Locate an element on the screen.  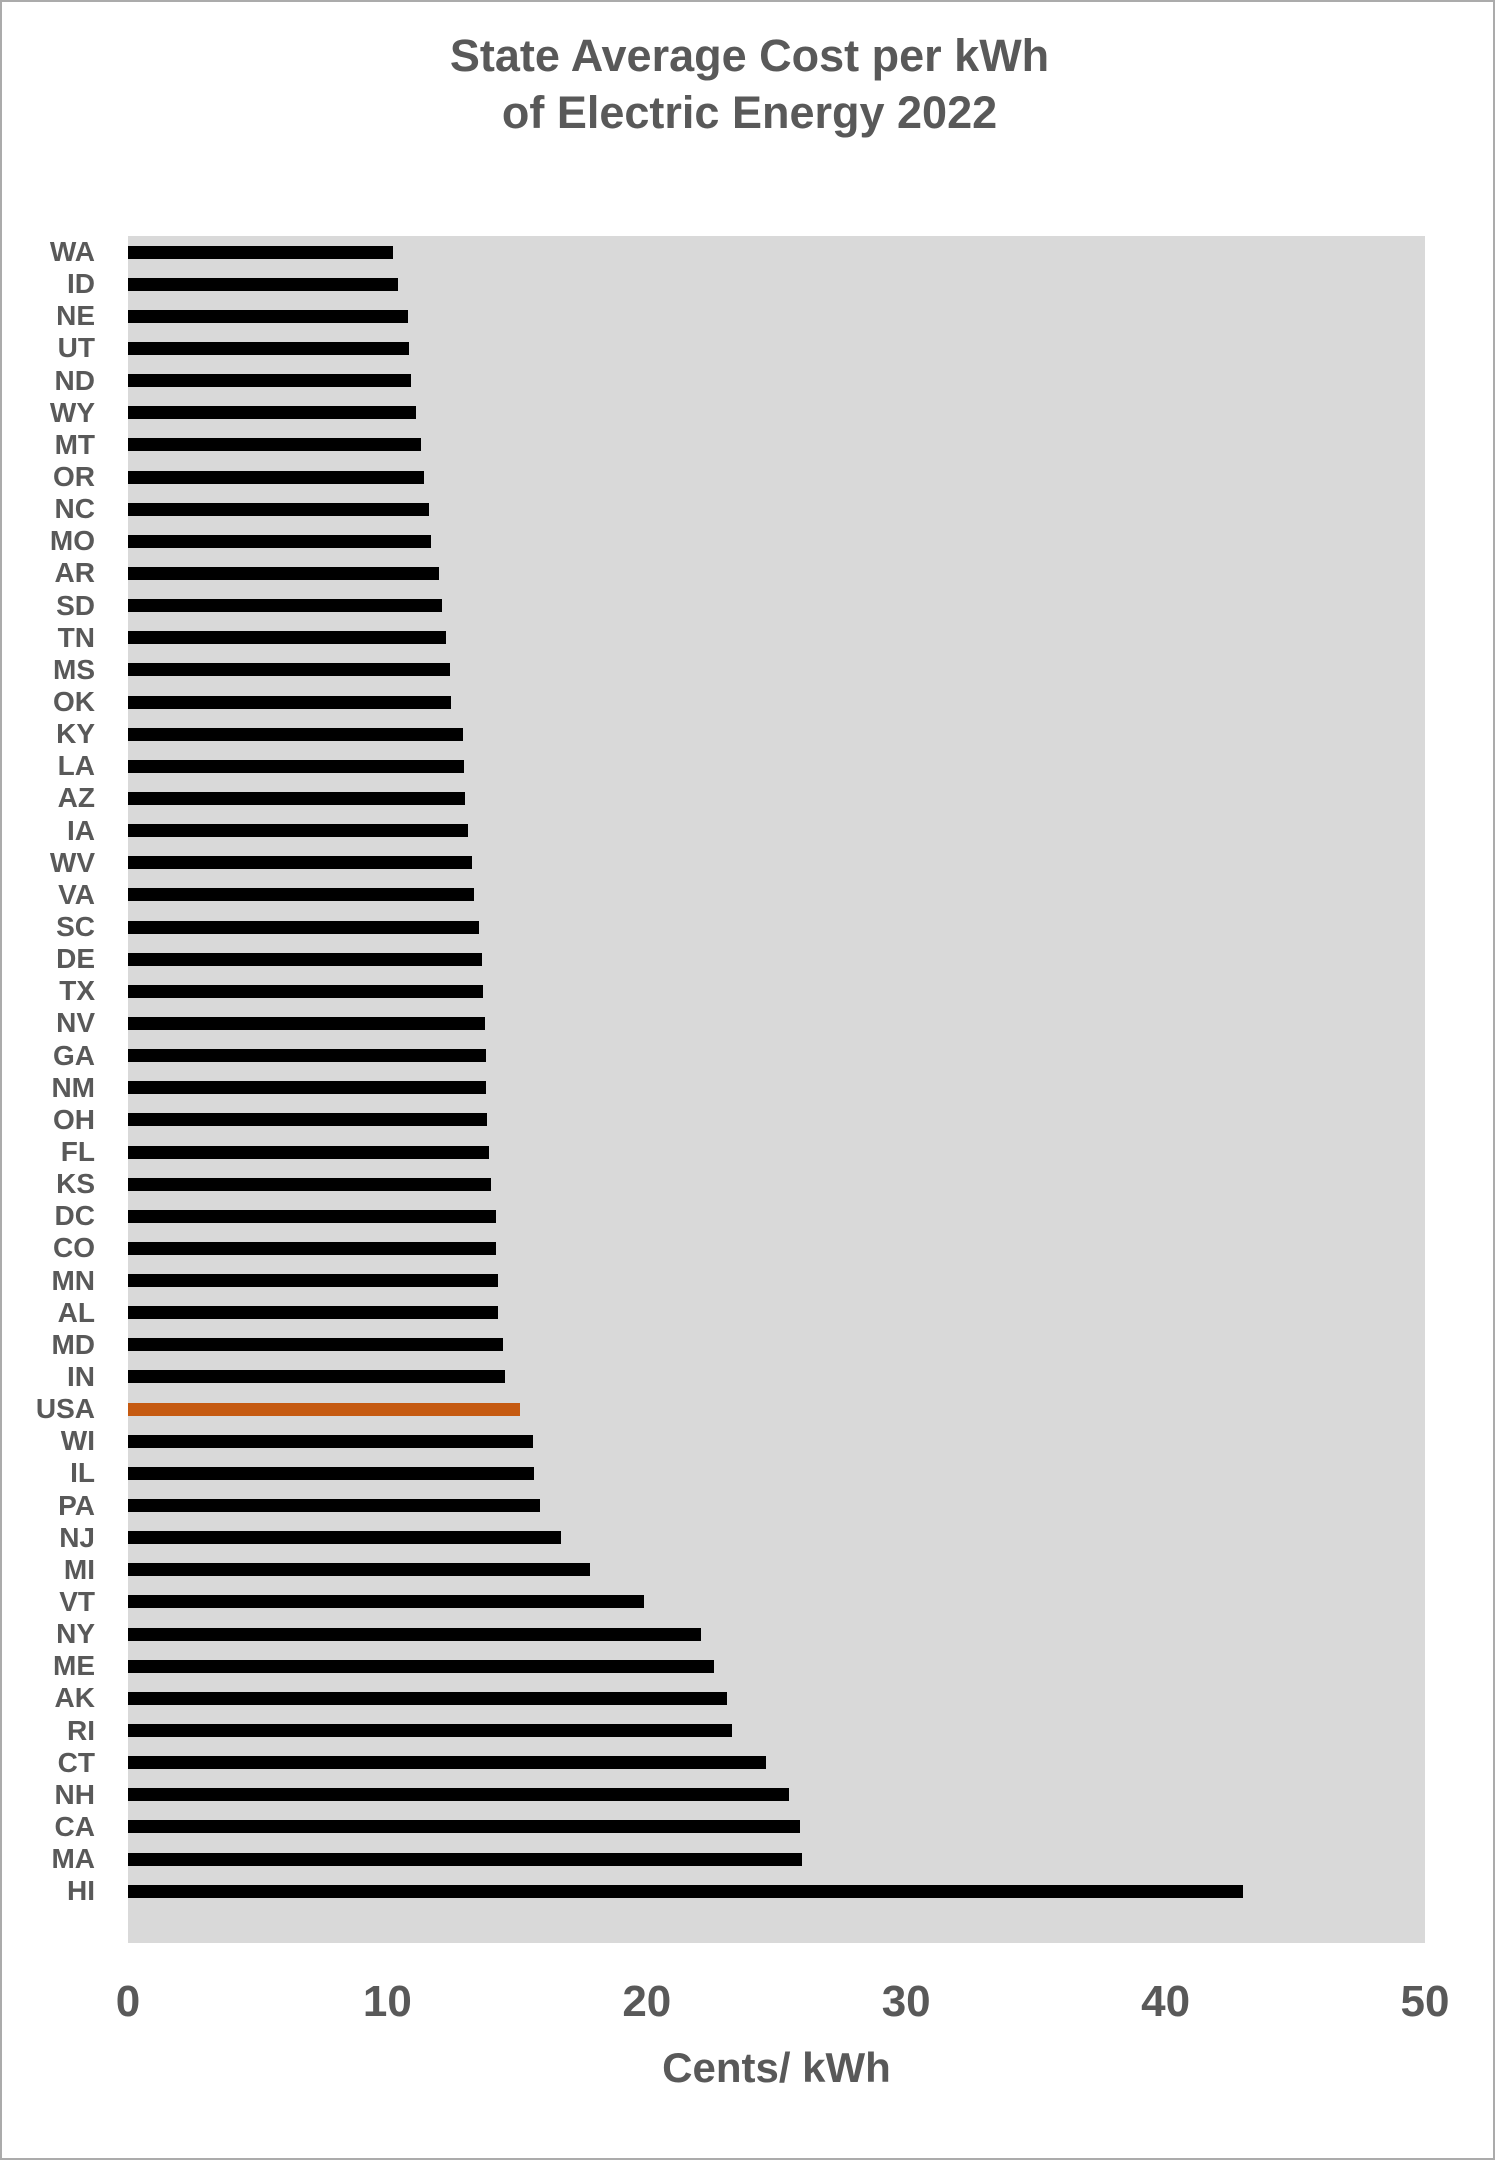
bar-row: FL is located at coordinates (743, 1152).